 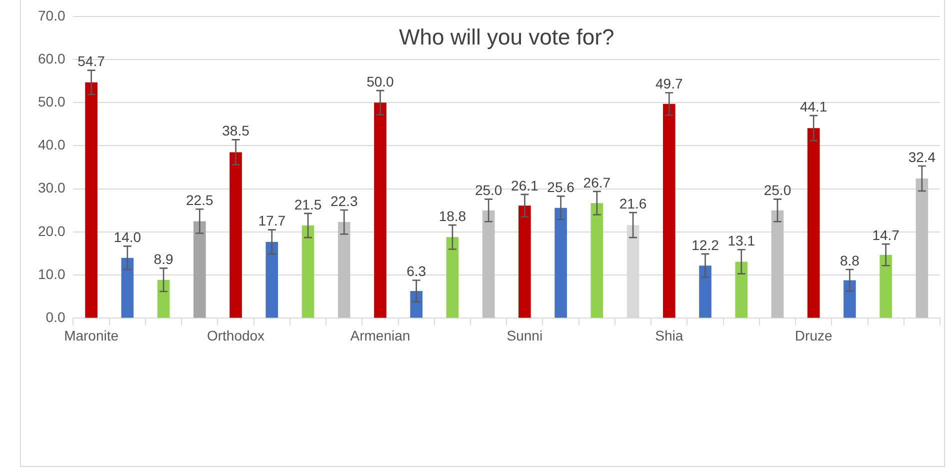 I want to click on data-label: 22.5, so click(x=200, y=200).